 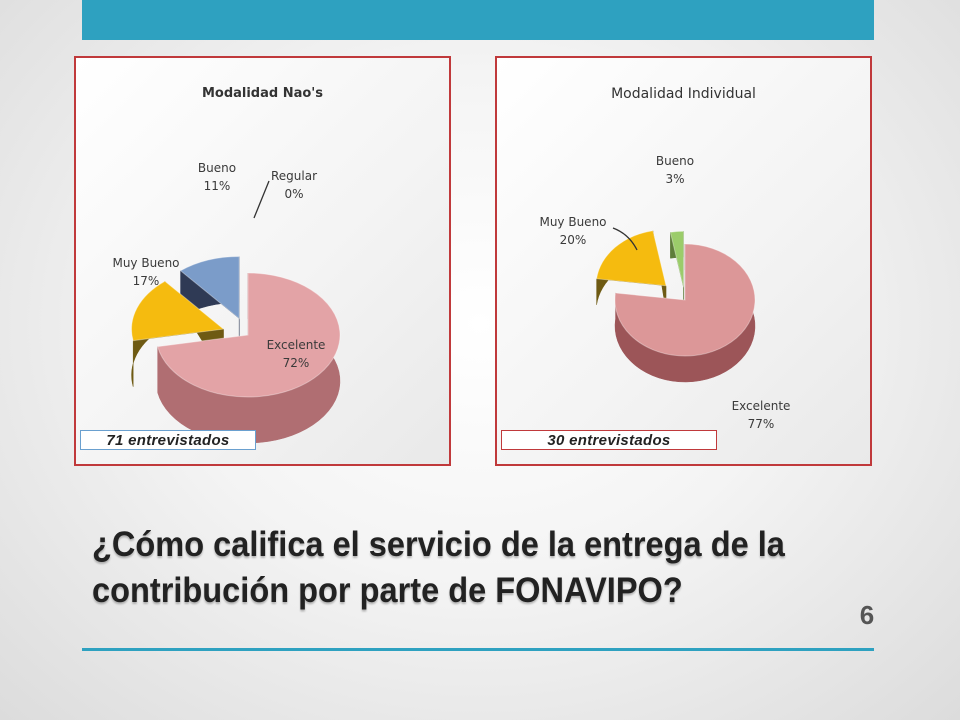 What do you see at coordinates (478, 20) in the screenshot?
I see `top-accent-bar` at bounding box center [478, 20].